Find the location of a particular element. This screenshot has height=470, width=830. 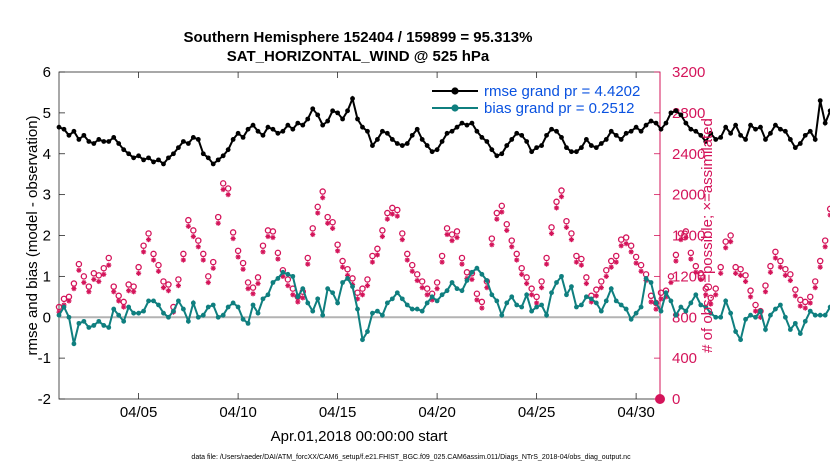

rmse-series is located at coordinates (443, 131).